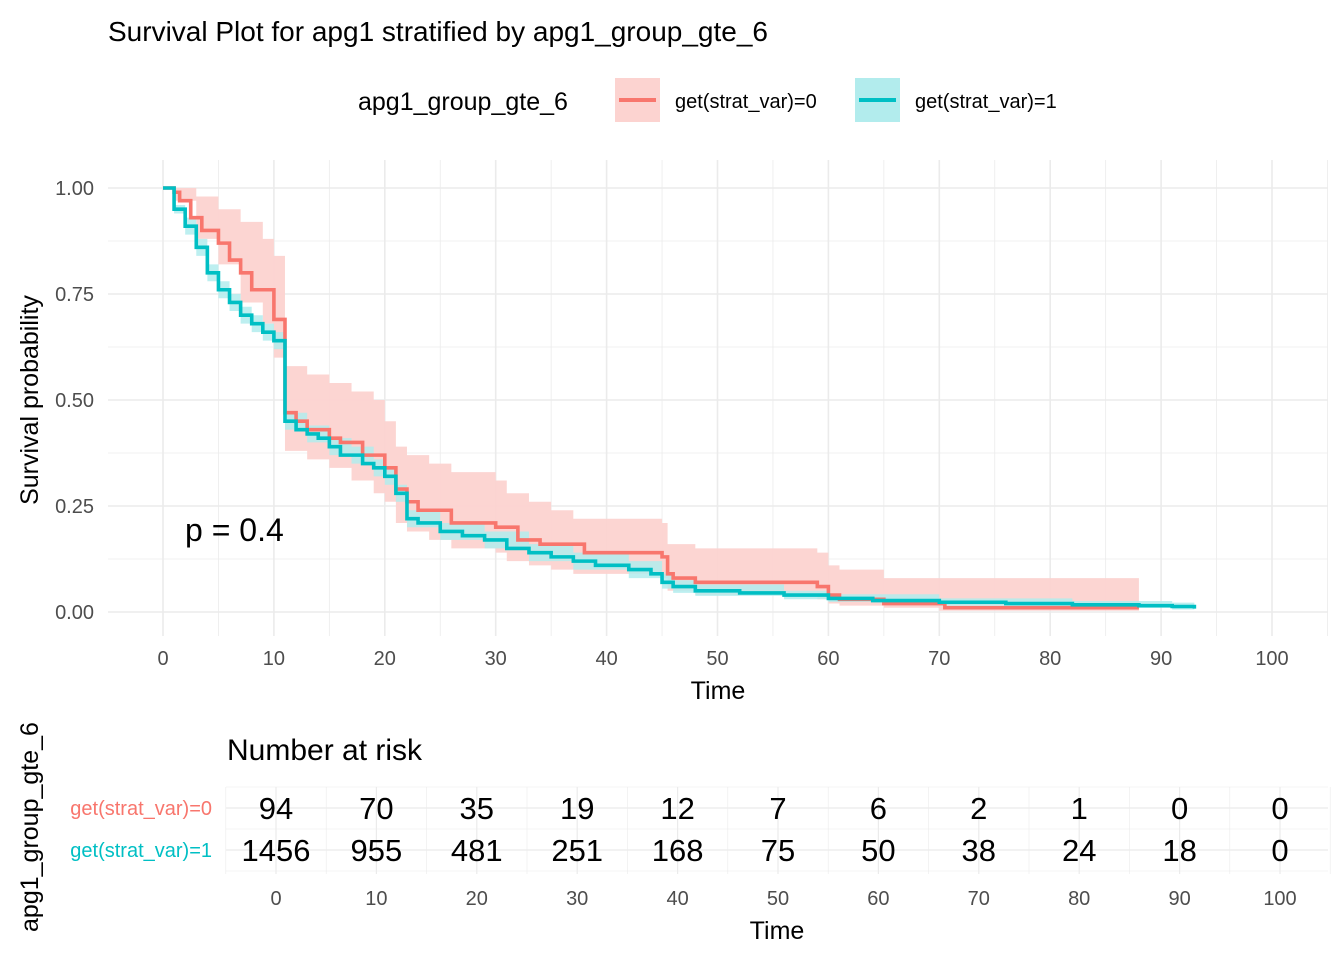 The width and height of the screenshot is (1344, 960). I want to click on survival-x-tick-50: 50, so click(717, 659).